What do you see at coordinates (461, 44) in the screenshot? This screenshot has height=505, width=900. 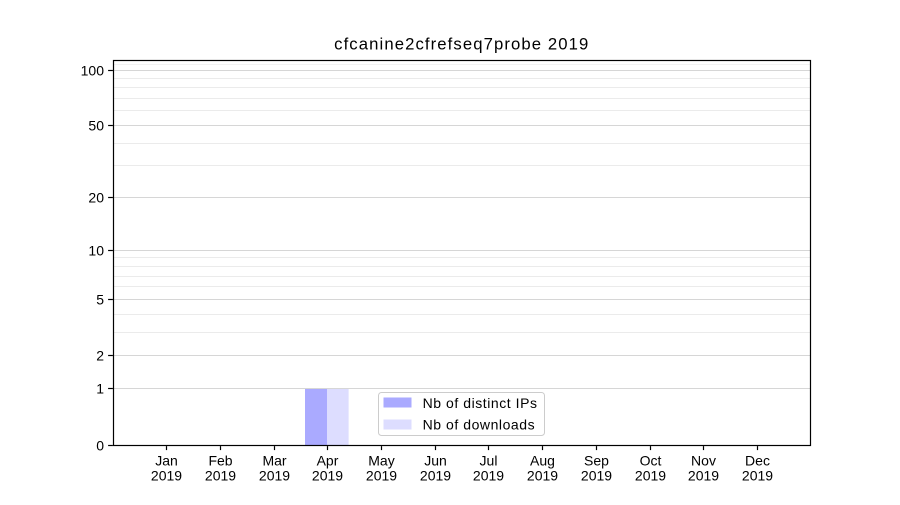 I see `svg-text: cfcanine2cfrefseq7probe 2019` at bounding box center [461, 44].